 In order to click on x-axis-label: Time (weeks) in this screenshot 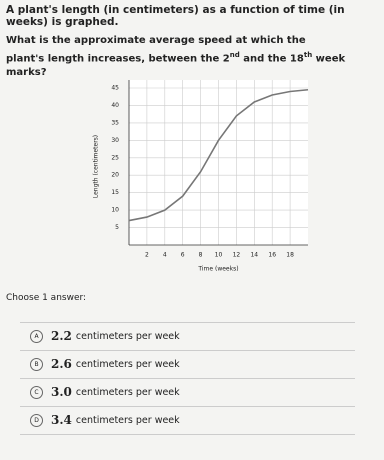, I will do `click(217, 269)`.